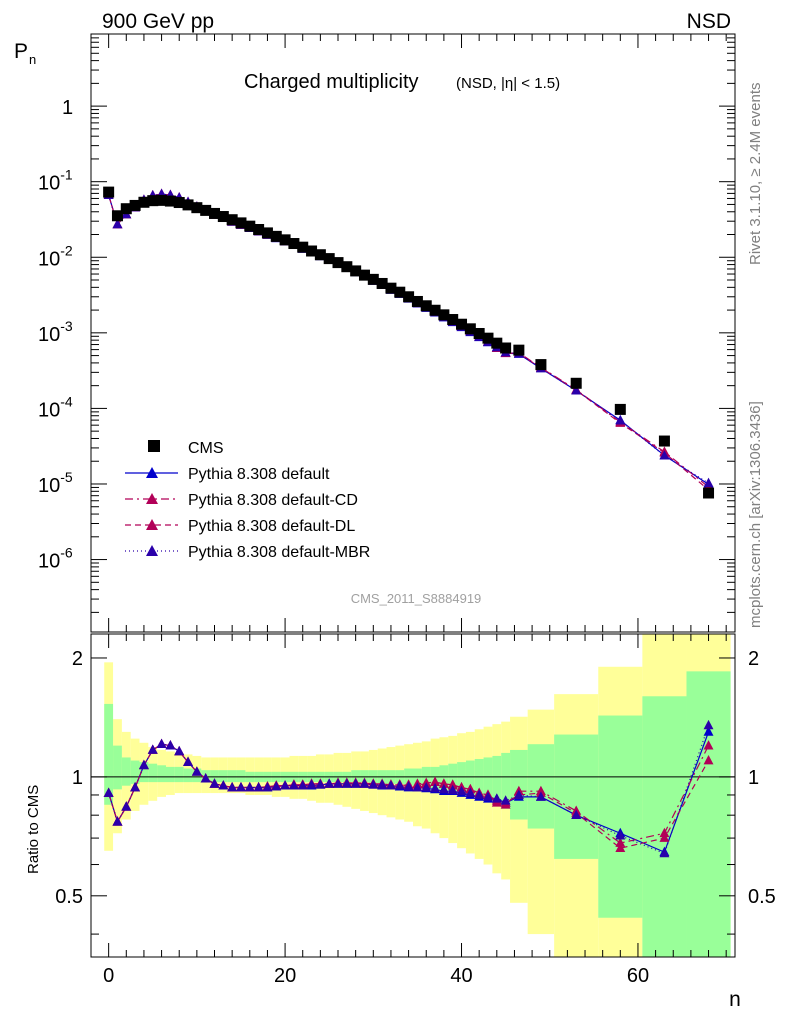 Image resolution: width=786 pixels, height=1024 pixels. I want to click on x-tick-label: 0, so click(108, 976).